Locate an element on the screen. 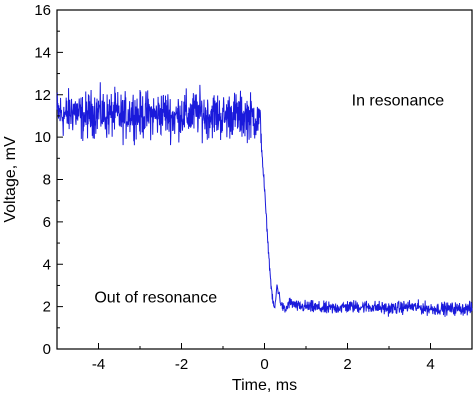 The height and width of the screenshot is (401, 474). y-tick-label: 14 is located at coordinates (42, 52).